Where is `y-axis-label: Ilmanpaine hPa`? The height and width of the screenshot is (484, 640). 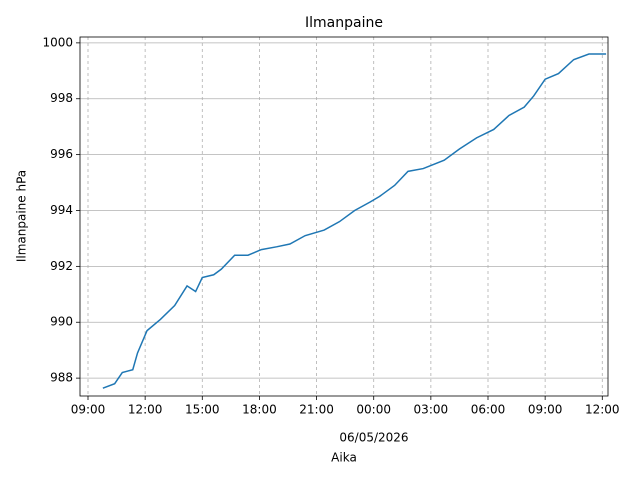 y-axis-label: Ilmanpaine hPa is located at coordinates (22, 216).